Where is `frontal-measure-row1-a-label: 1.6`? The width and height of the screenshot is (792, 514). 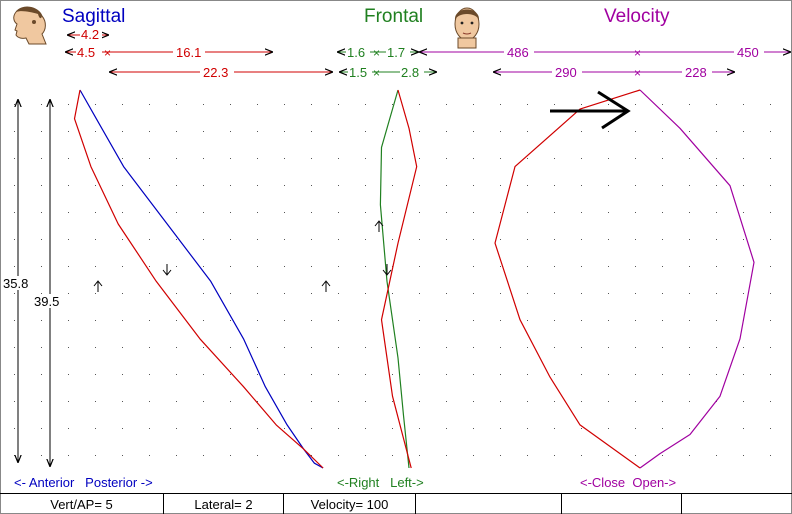 frontal-measure-row1-a-label: 1.6 is located at coordinates (356, 52).